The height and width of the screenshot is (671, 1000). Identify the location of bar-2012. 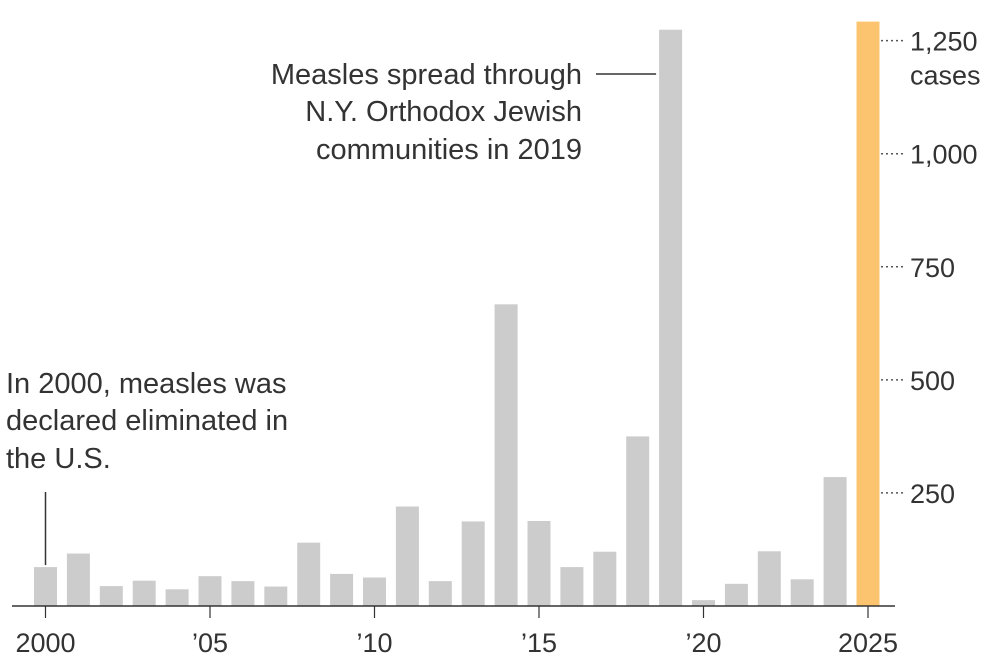
(440, 593).